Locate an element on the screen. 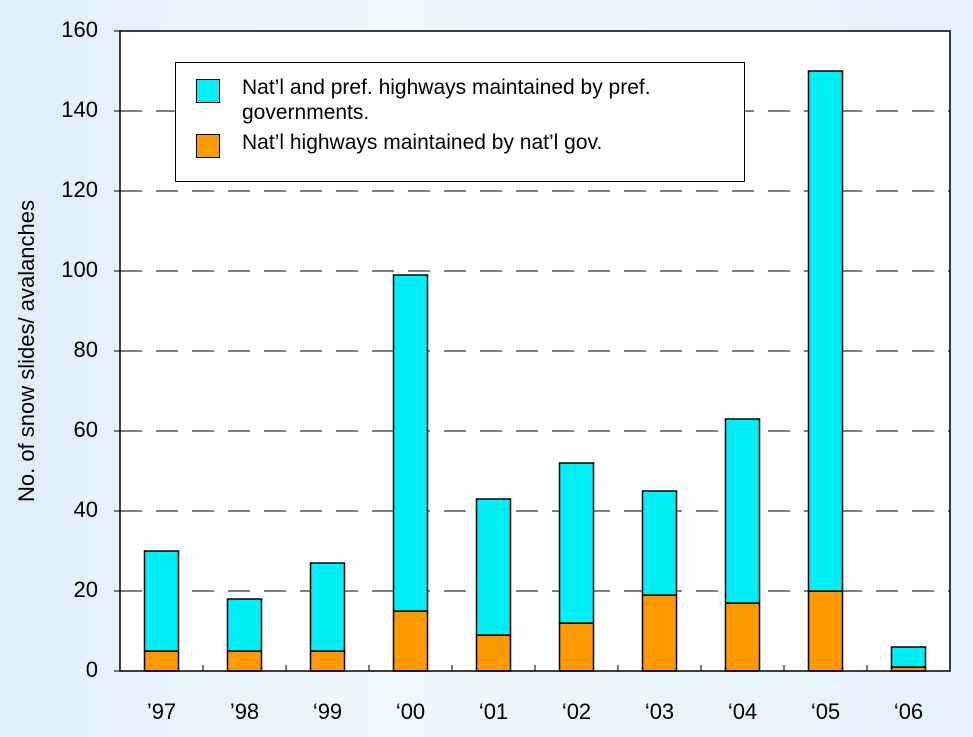 Image resolution: width=973 pixels, height=737 pixels. y-tick-label: 120 is located at coordinates (79, 189).